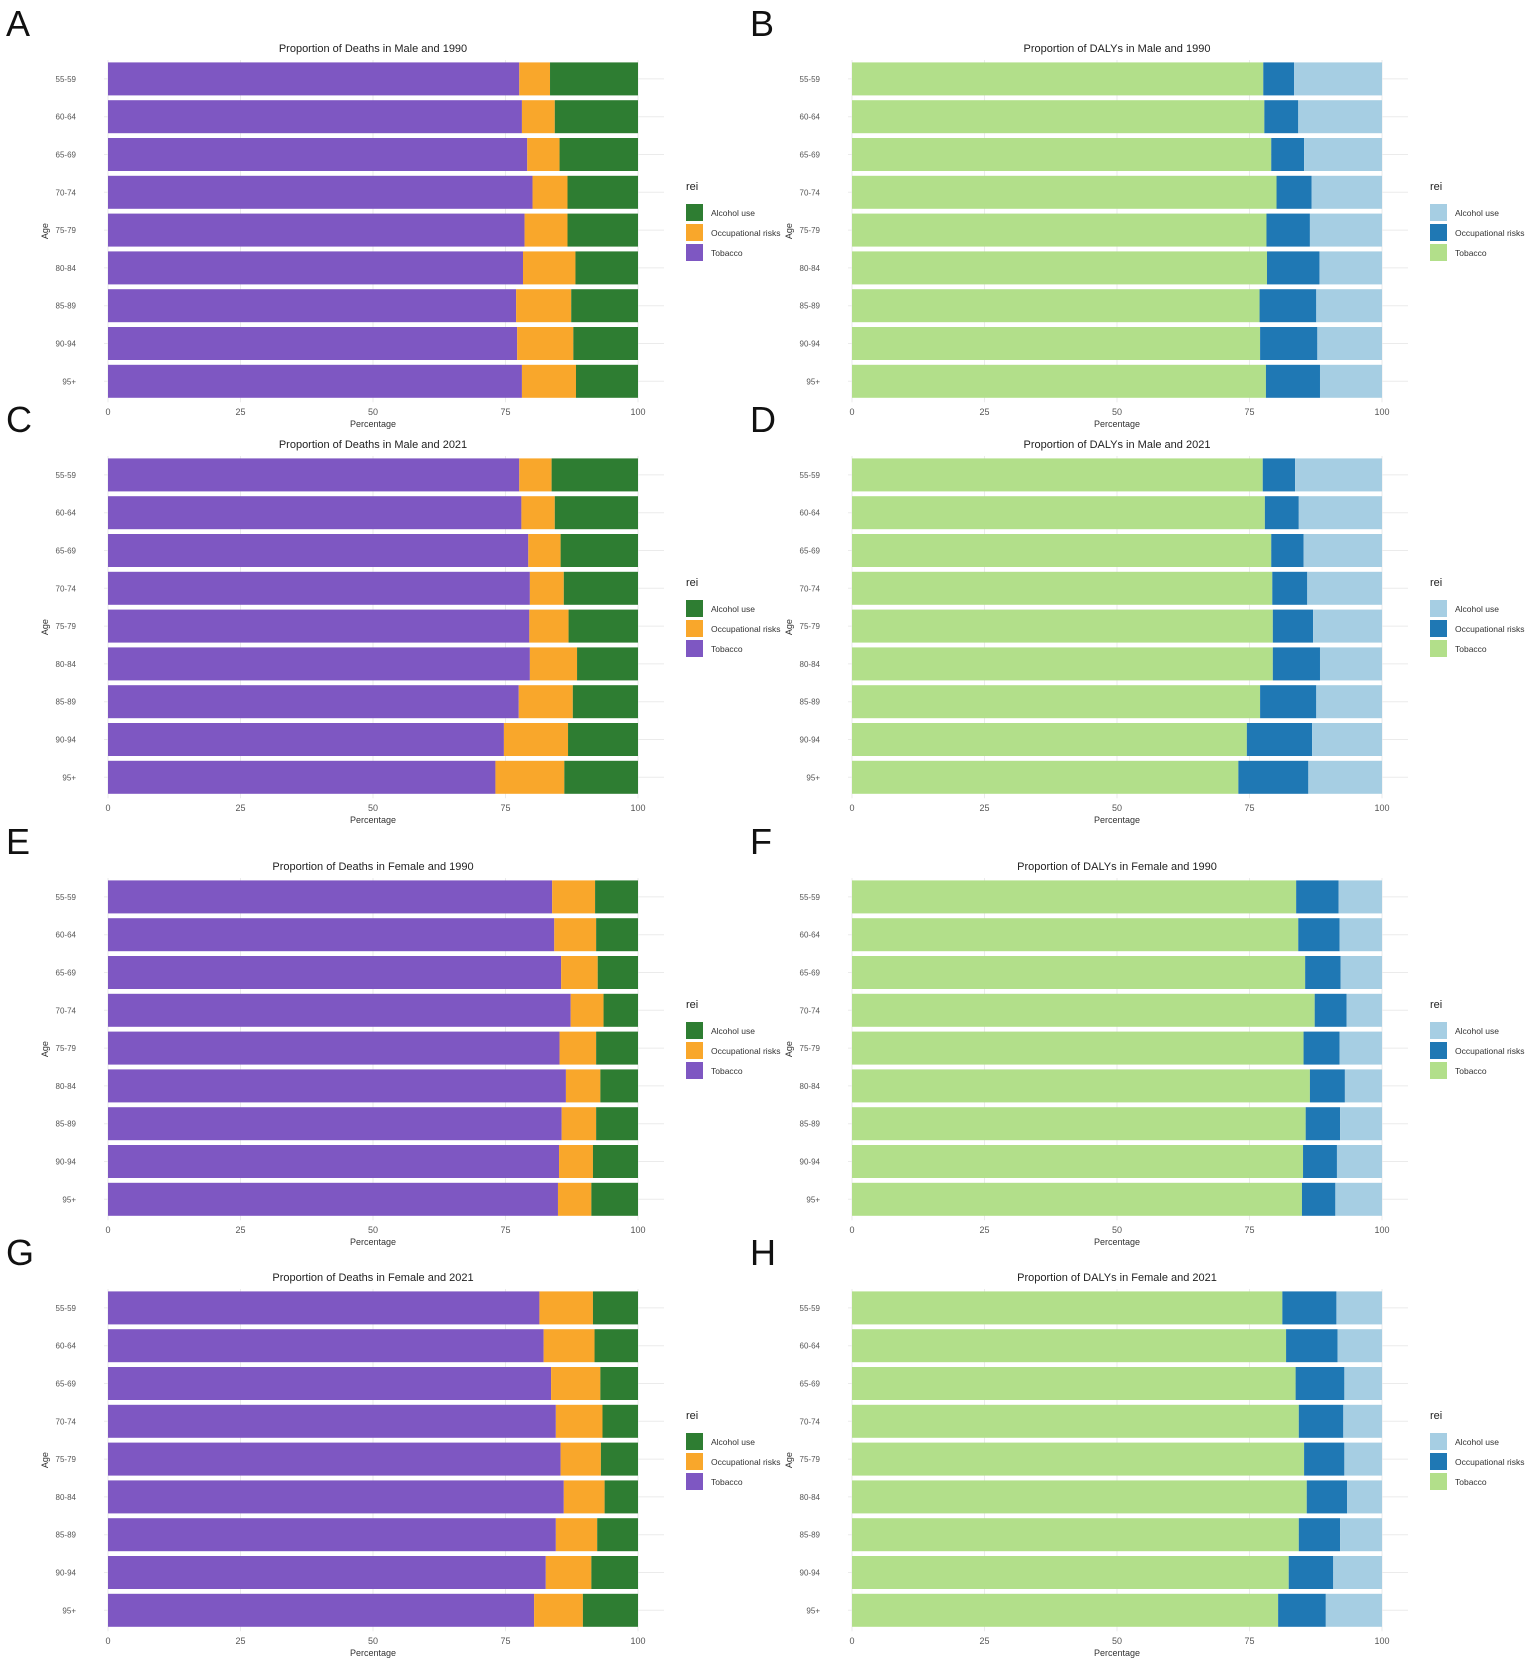 Image resolution: width=1535 pixels, height=1666 pixels. I want to click on chart-title: Proportion of DALYs in Male and 1990, so click(1117, 49).